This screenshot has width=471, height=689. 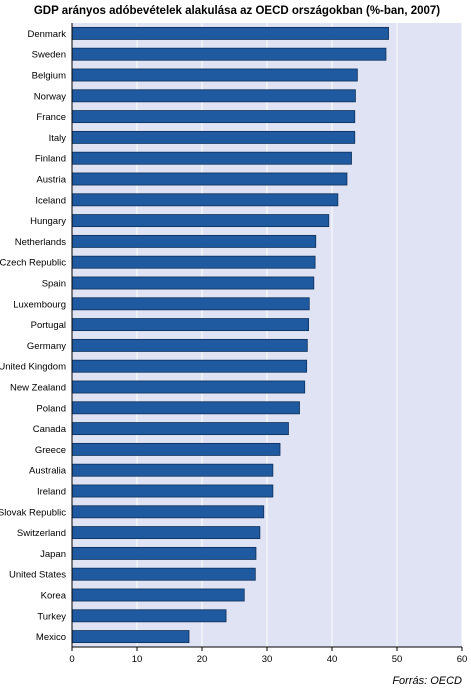 I want to click on x-axis-ticks: 0 10 20 30 40 50 60, so click(x=268, y=656).